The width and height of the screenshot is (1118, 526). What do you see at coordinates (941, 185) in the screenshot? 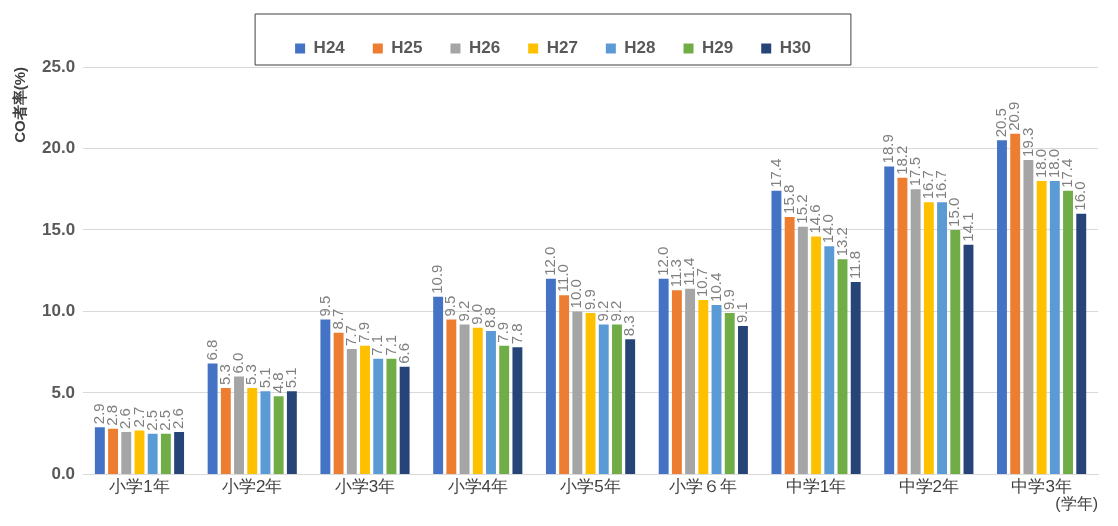
I see `data-label: 16.7` at bounding box center [941, 185].